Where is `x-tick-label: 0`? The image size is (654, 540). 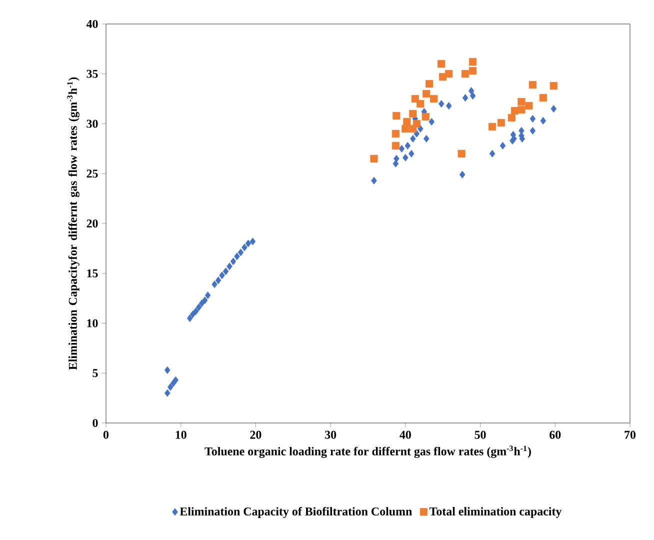
x-tick-label: 0 is located at coordinates (106, 434).